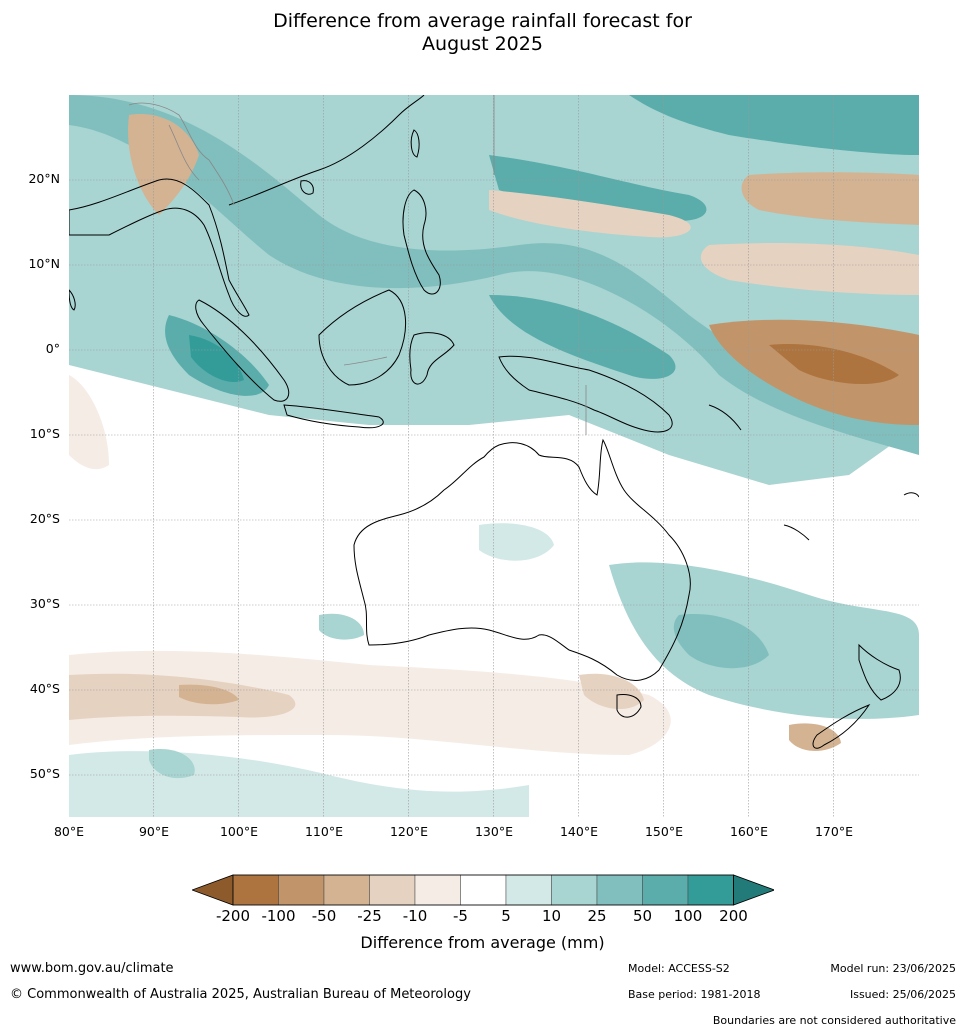  What do you see at coordinates (582, 337) in the screenshot?
I see `wet-core-equatorial` at bounding box center [582, 337].